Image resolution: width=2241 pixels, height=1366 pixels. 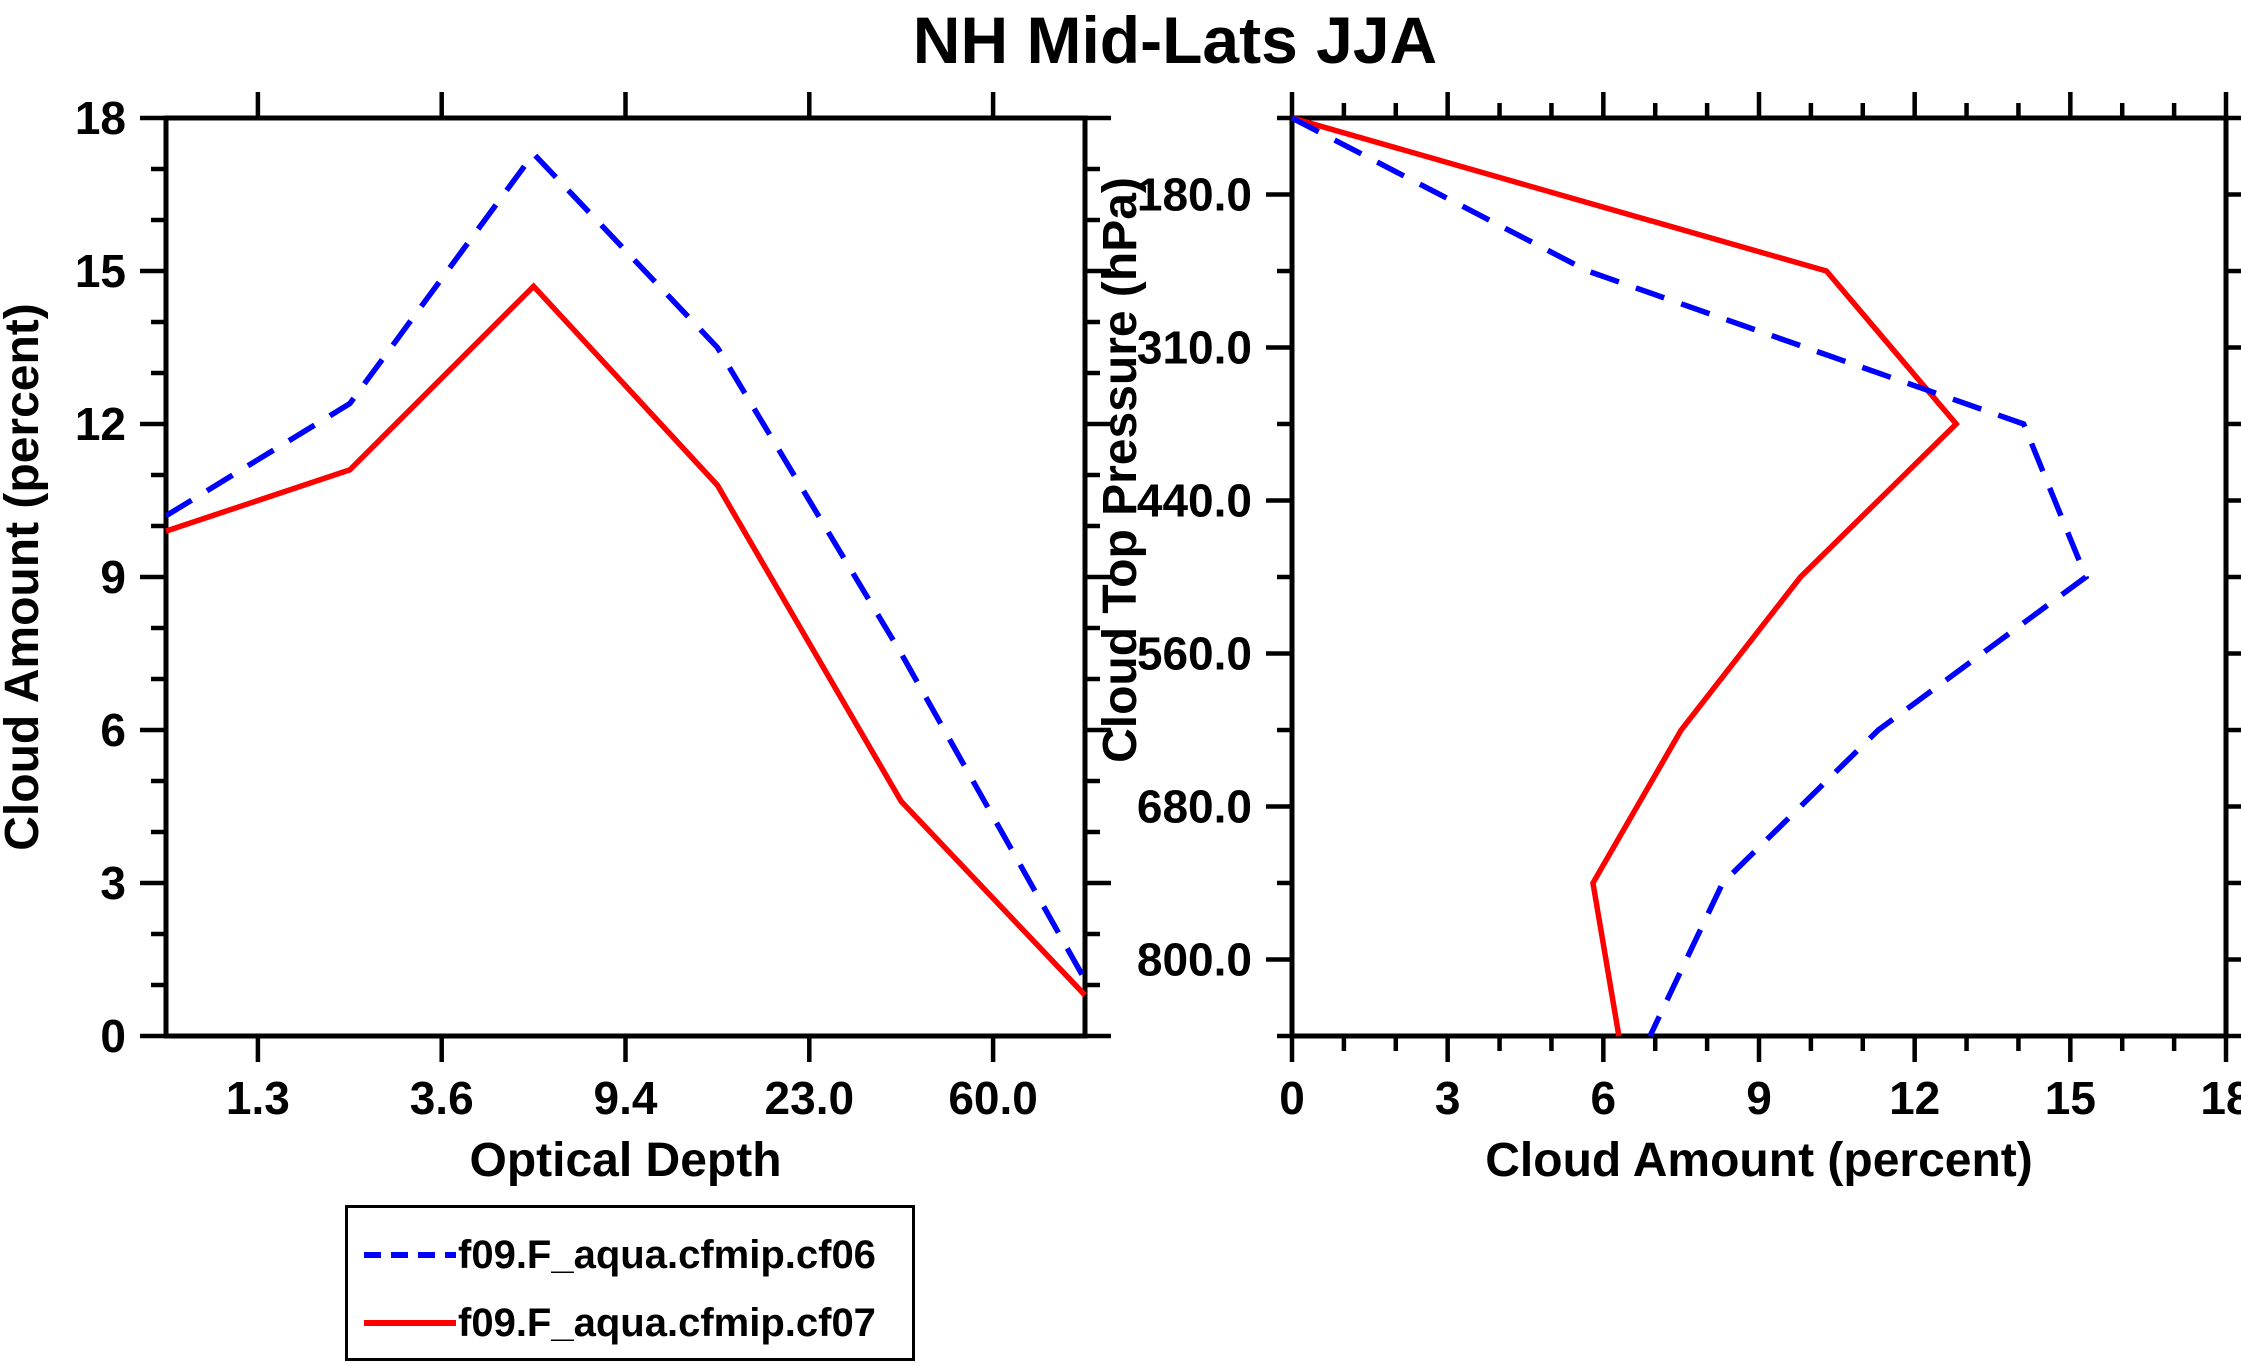 I want to click on right-y-tick-label: 180.0, so click(x=1194, y=194).